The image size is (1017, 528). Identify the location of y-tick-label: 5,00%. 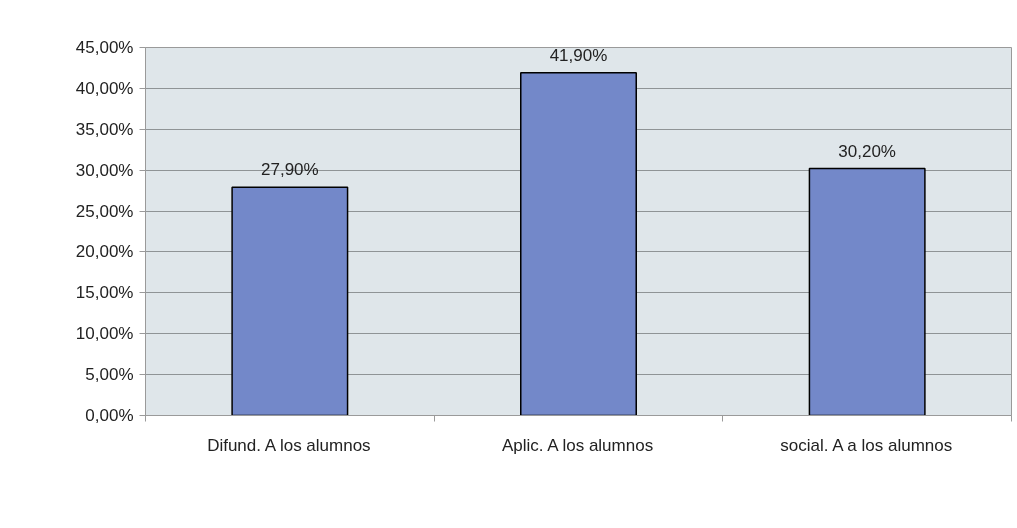
(109, 375).